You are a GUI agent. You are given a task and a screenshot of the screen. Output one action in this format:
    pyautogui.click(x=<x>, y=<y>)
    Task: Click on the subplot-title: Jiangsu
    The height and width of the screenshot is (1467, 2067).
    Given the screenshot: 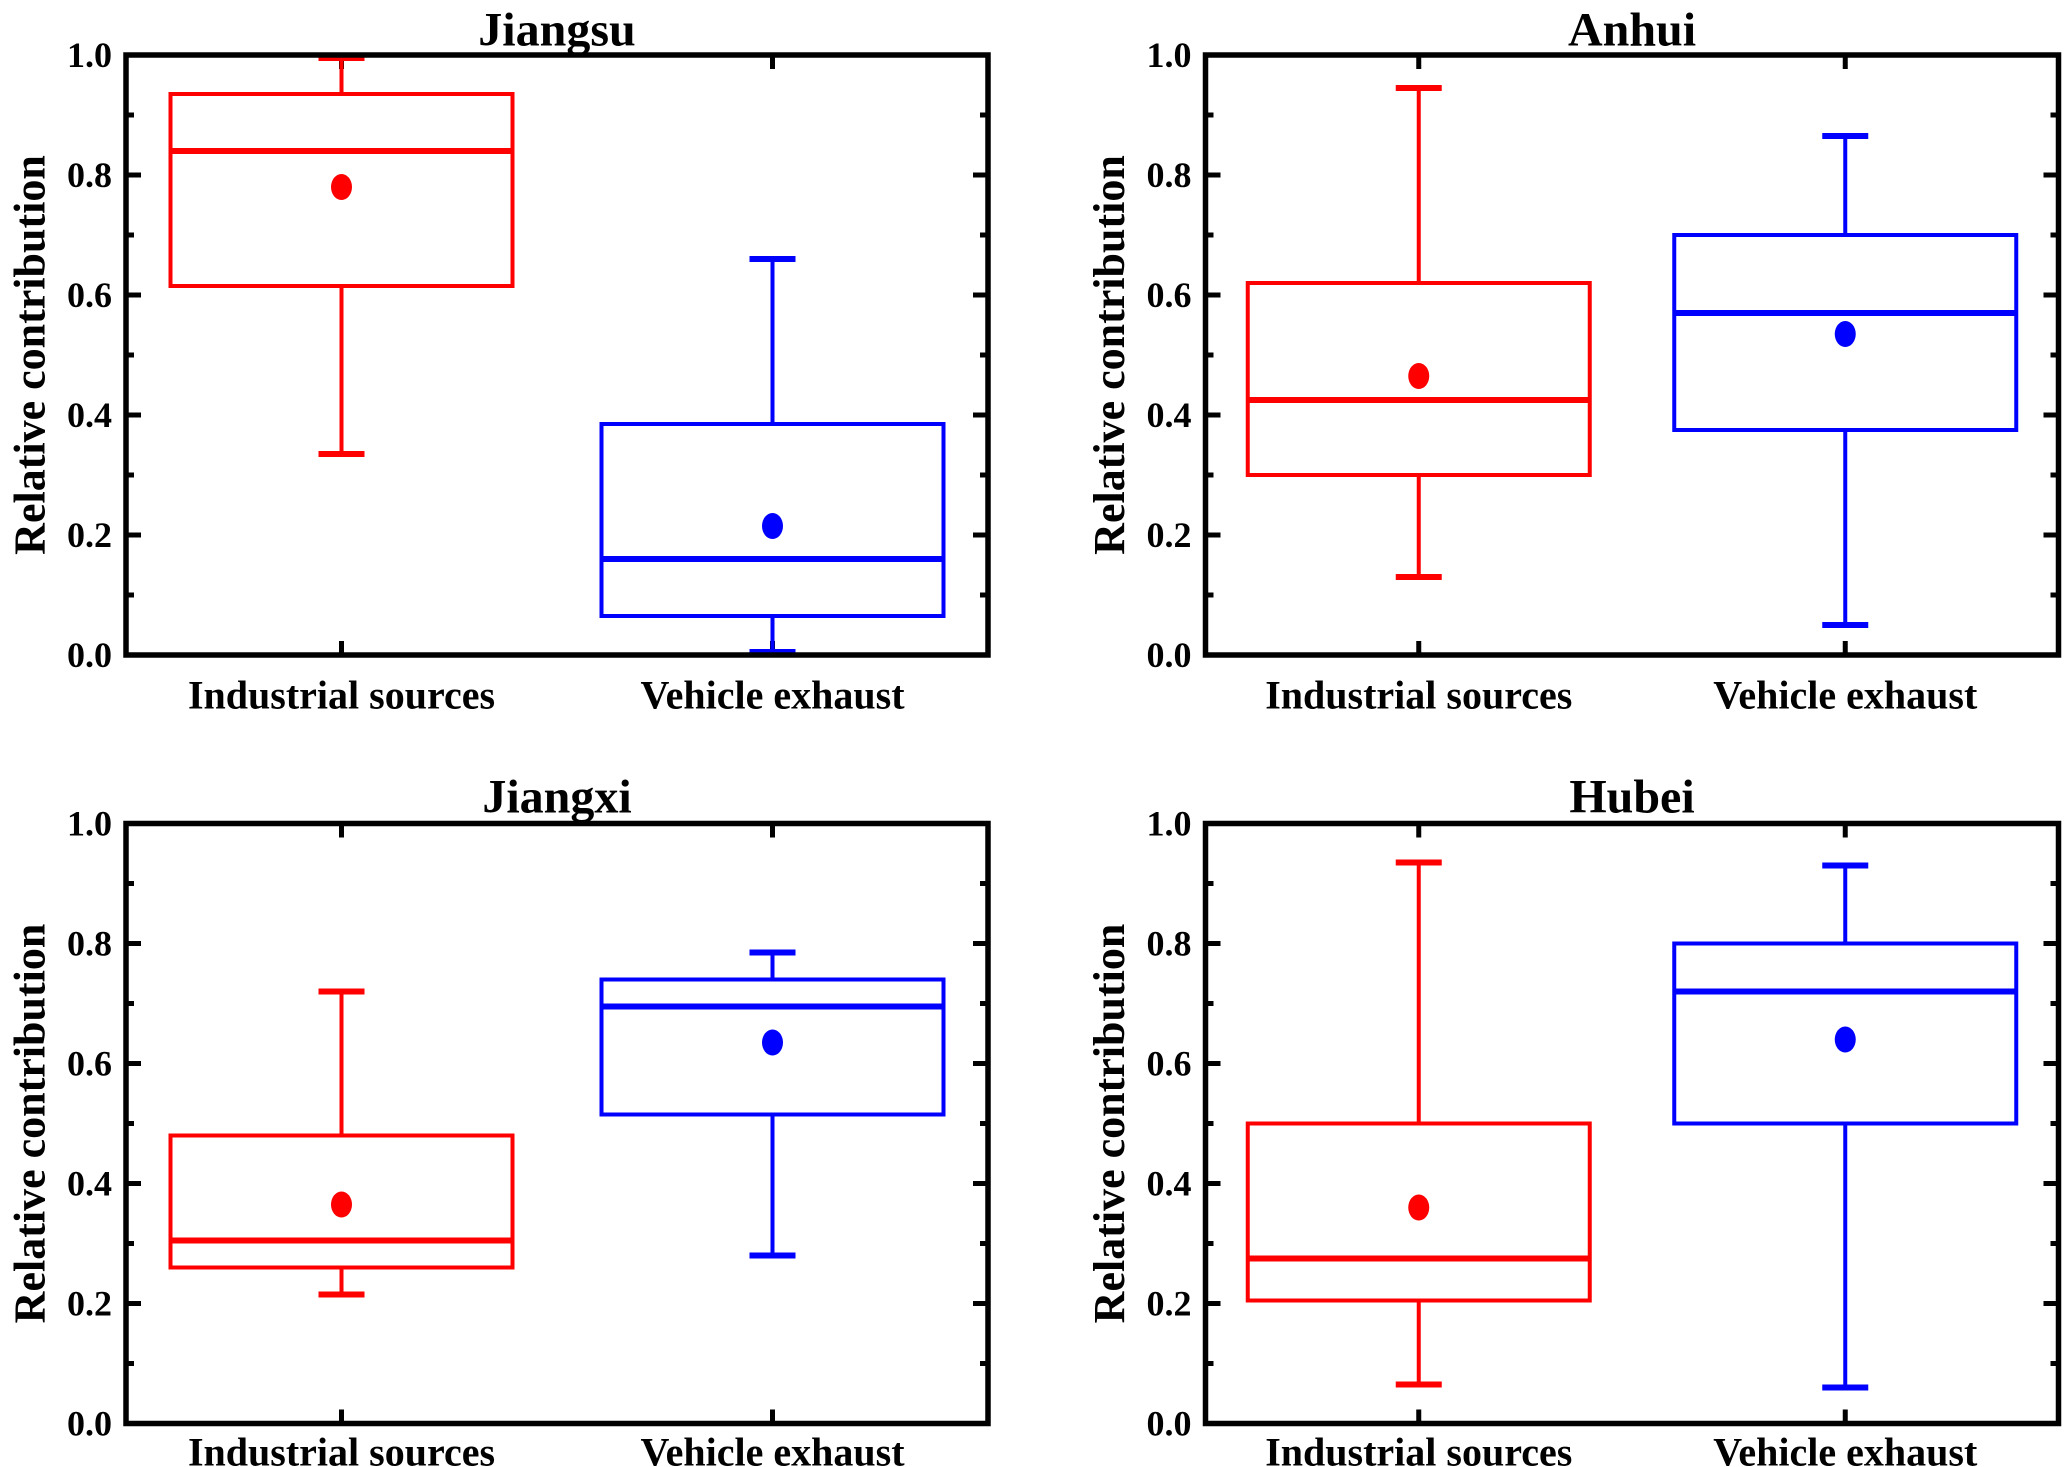 What is the action you would take?
    pyautogui.click(x=556, y=30)
    